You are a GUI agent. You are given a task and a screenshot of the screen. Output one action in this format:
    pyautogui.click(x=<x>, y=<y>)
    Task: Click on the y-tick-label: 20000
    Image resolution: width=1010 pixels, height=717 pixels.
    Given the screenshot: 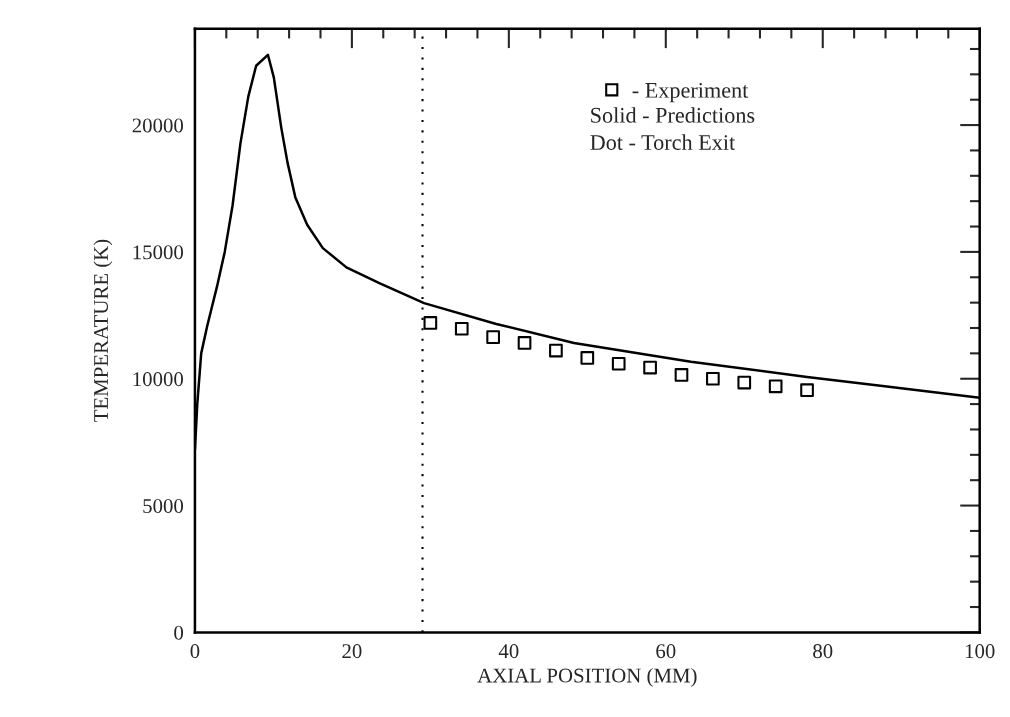 What is the action you would take?
    pyautogui.click(x=158, y=125)
    